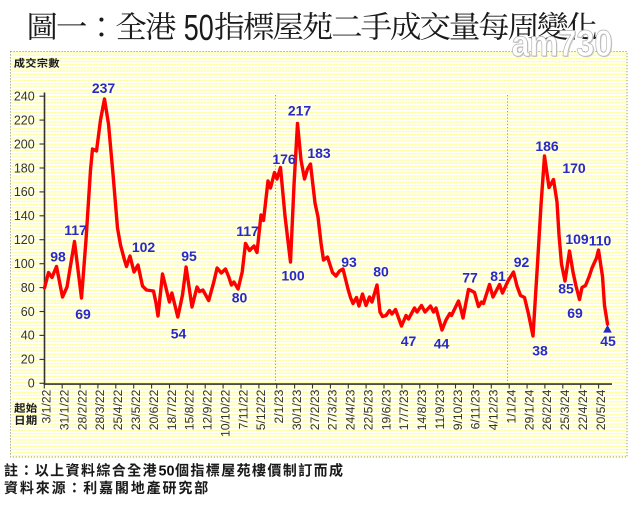  What do you see at coordinates (368, 409) in the screenshot?
I see `svg-text: 22/5/23` at bounding box center [368, 409].